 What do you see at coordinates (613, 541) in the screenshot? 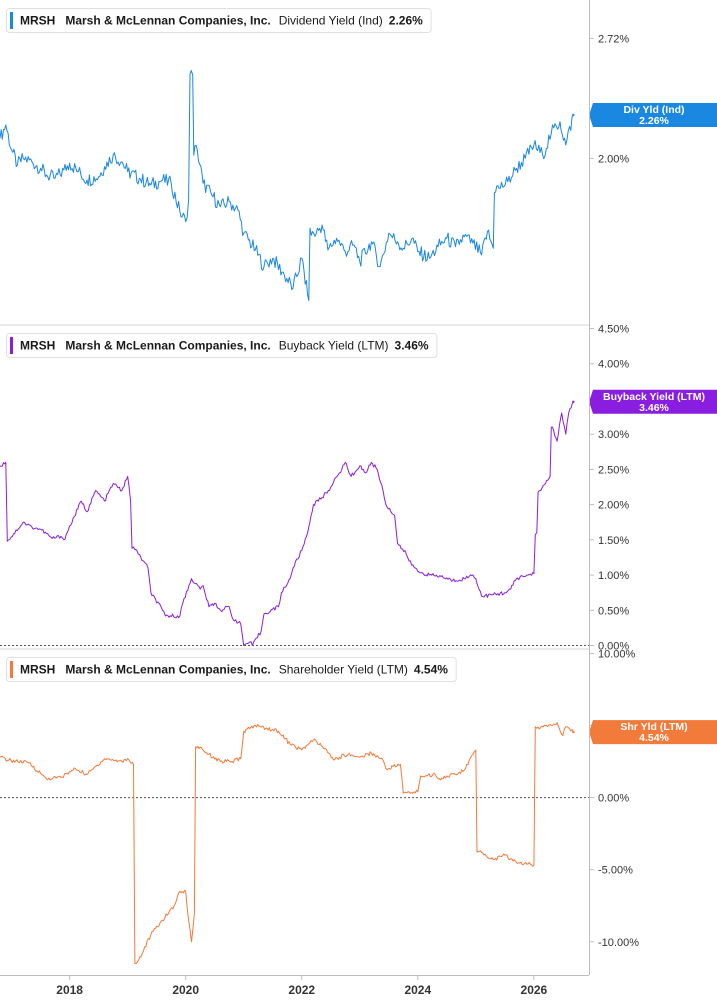
I see `y-tick-label: 1.50%` at bounding box center [613, 541].